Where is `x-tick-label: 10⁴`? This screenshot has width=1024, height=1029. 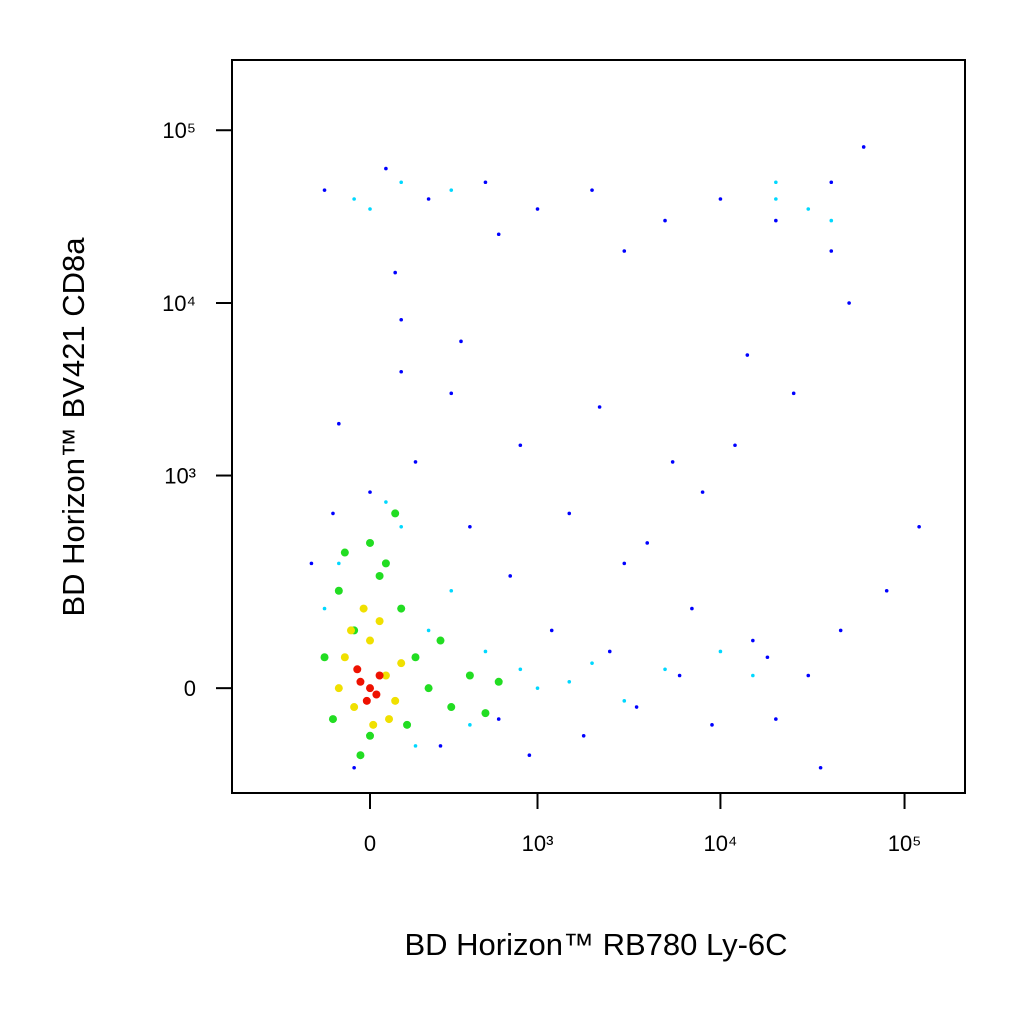 x-tick-label: 10⁴ is located at coordinates (720, 843).